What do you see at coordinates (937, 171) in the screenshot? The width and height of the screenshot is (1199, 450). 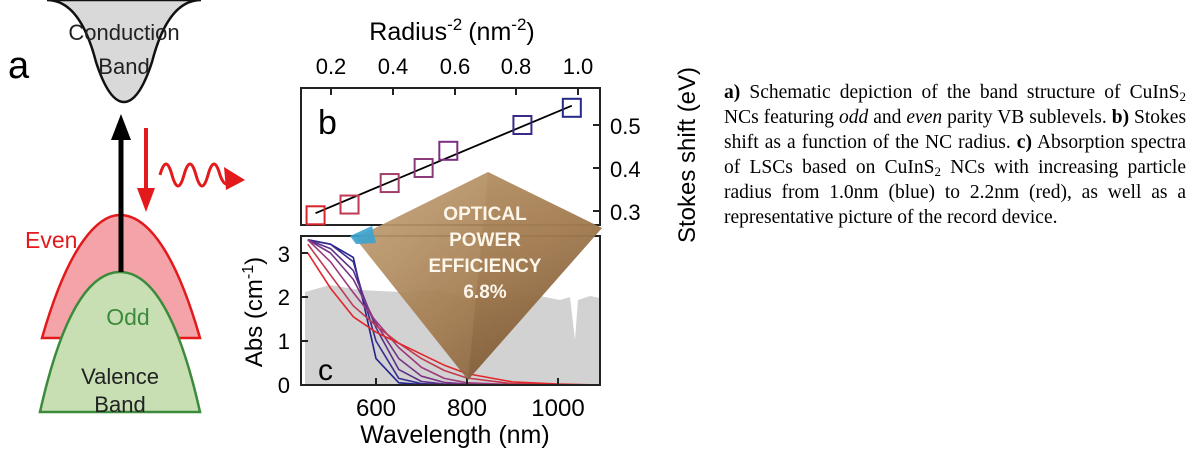 I see `caption-c-sub: 2` at bounding box center [937, 171].